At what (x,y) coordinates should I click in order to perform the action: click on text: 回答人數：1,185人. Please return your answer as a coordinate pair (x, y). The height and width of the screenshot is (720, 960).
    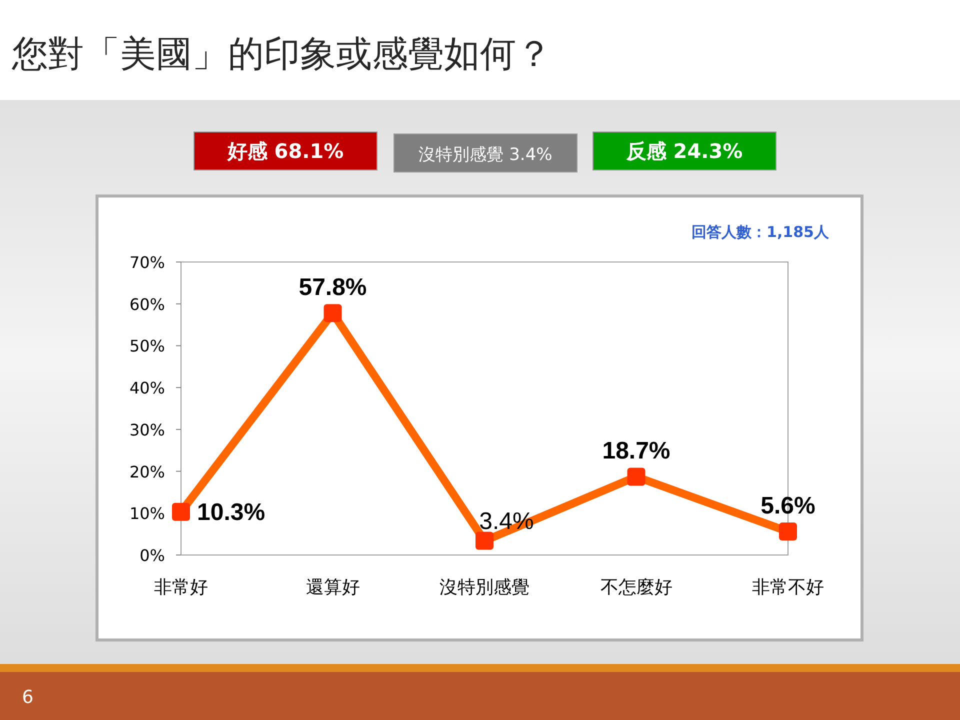
    Looking at the image, I should click on (761, 232).